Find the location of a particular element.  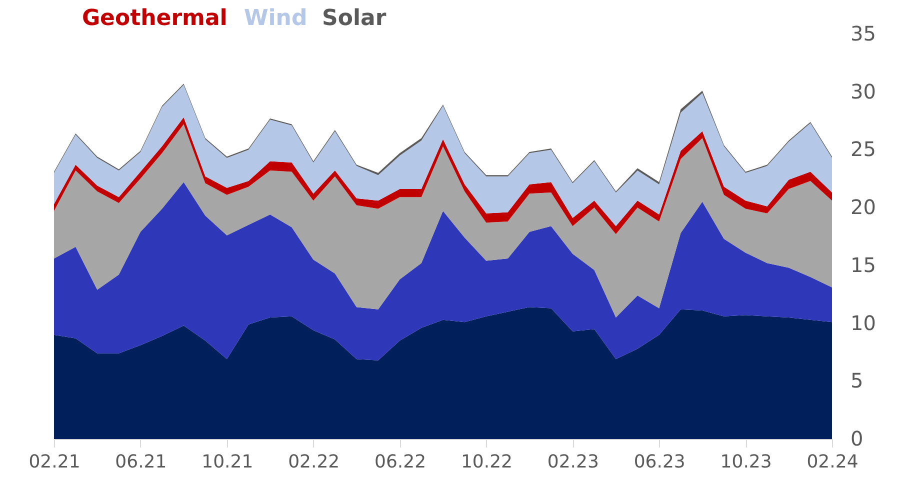

y-tick-label: 25 is located at coordinates (863, 149).